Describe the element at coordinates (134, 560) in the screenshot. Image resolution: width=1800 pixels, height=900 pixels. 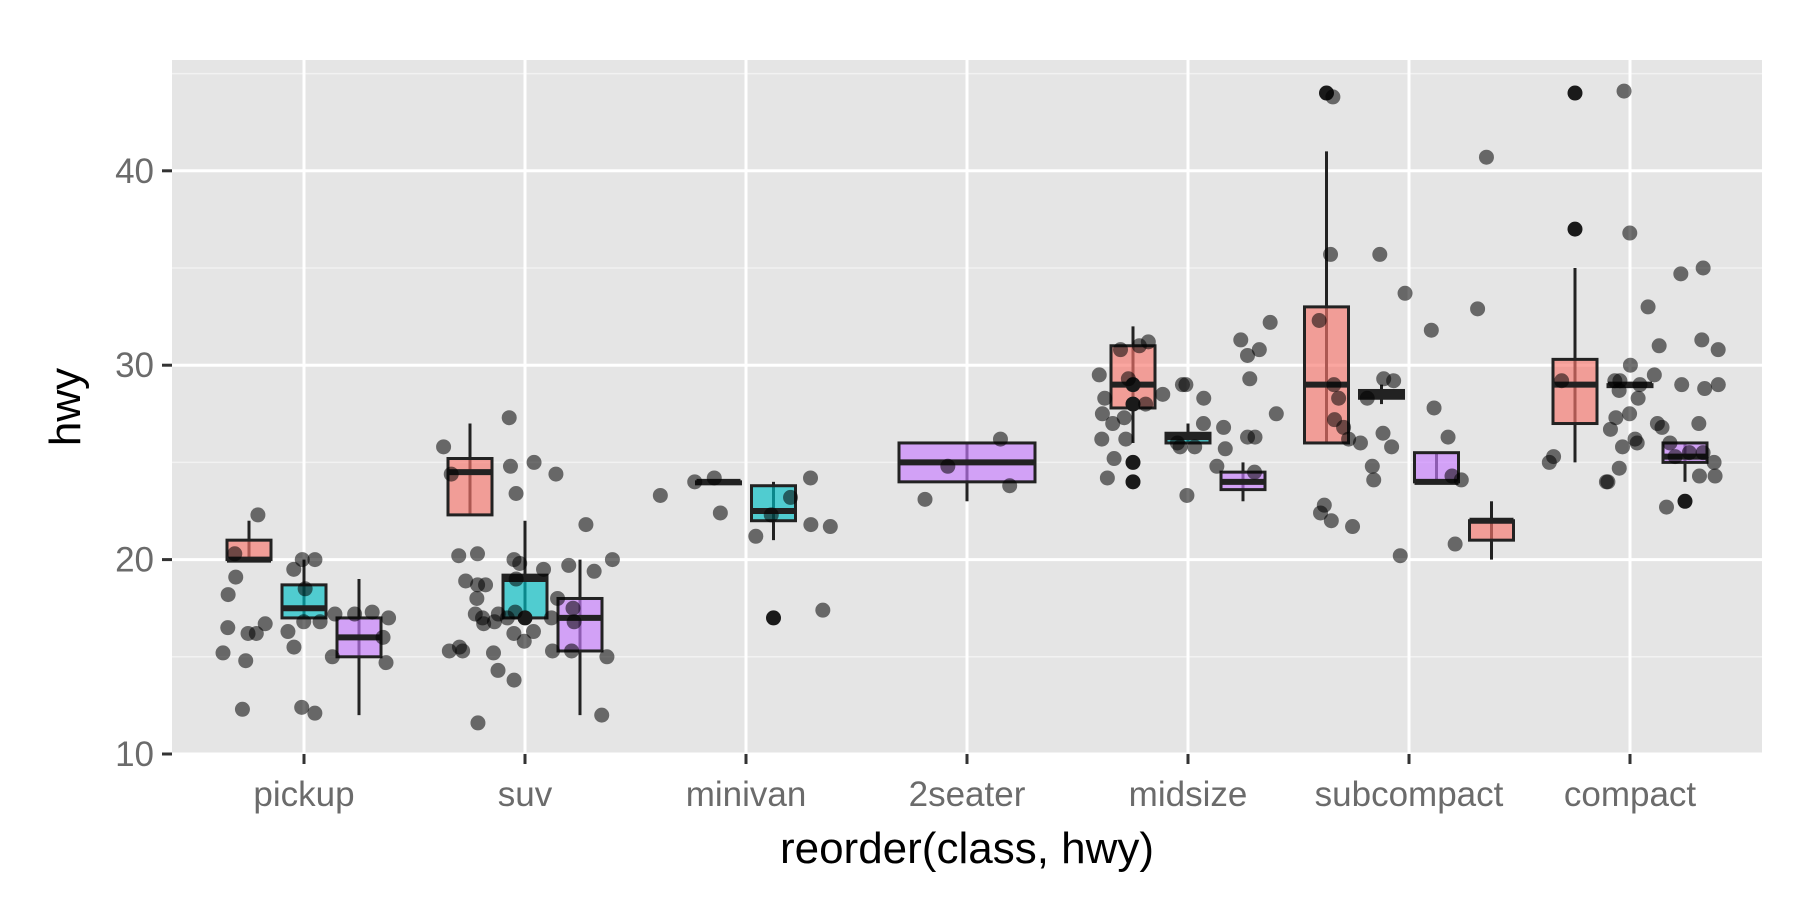
I see `y-tick-label: 20` at that location.